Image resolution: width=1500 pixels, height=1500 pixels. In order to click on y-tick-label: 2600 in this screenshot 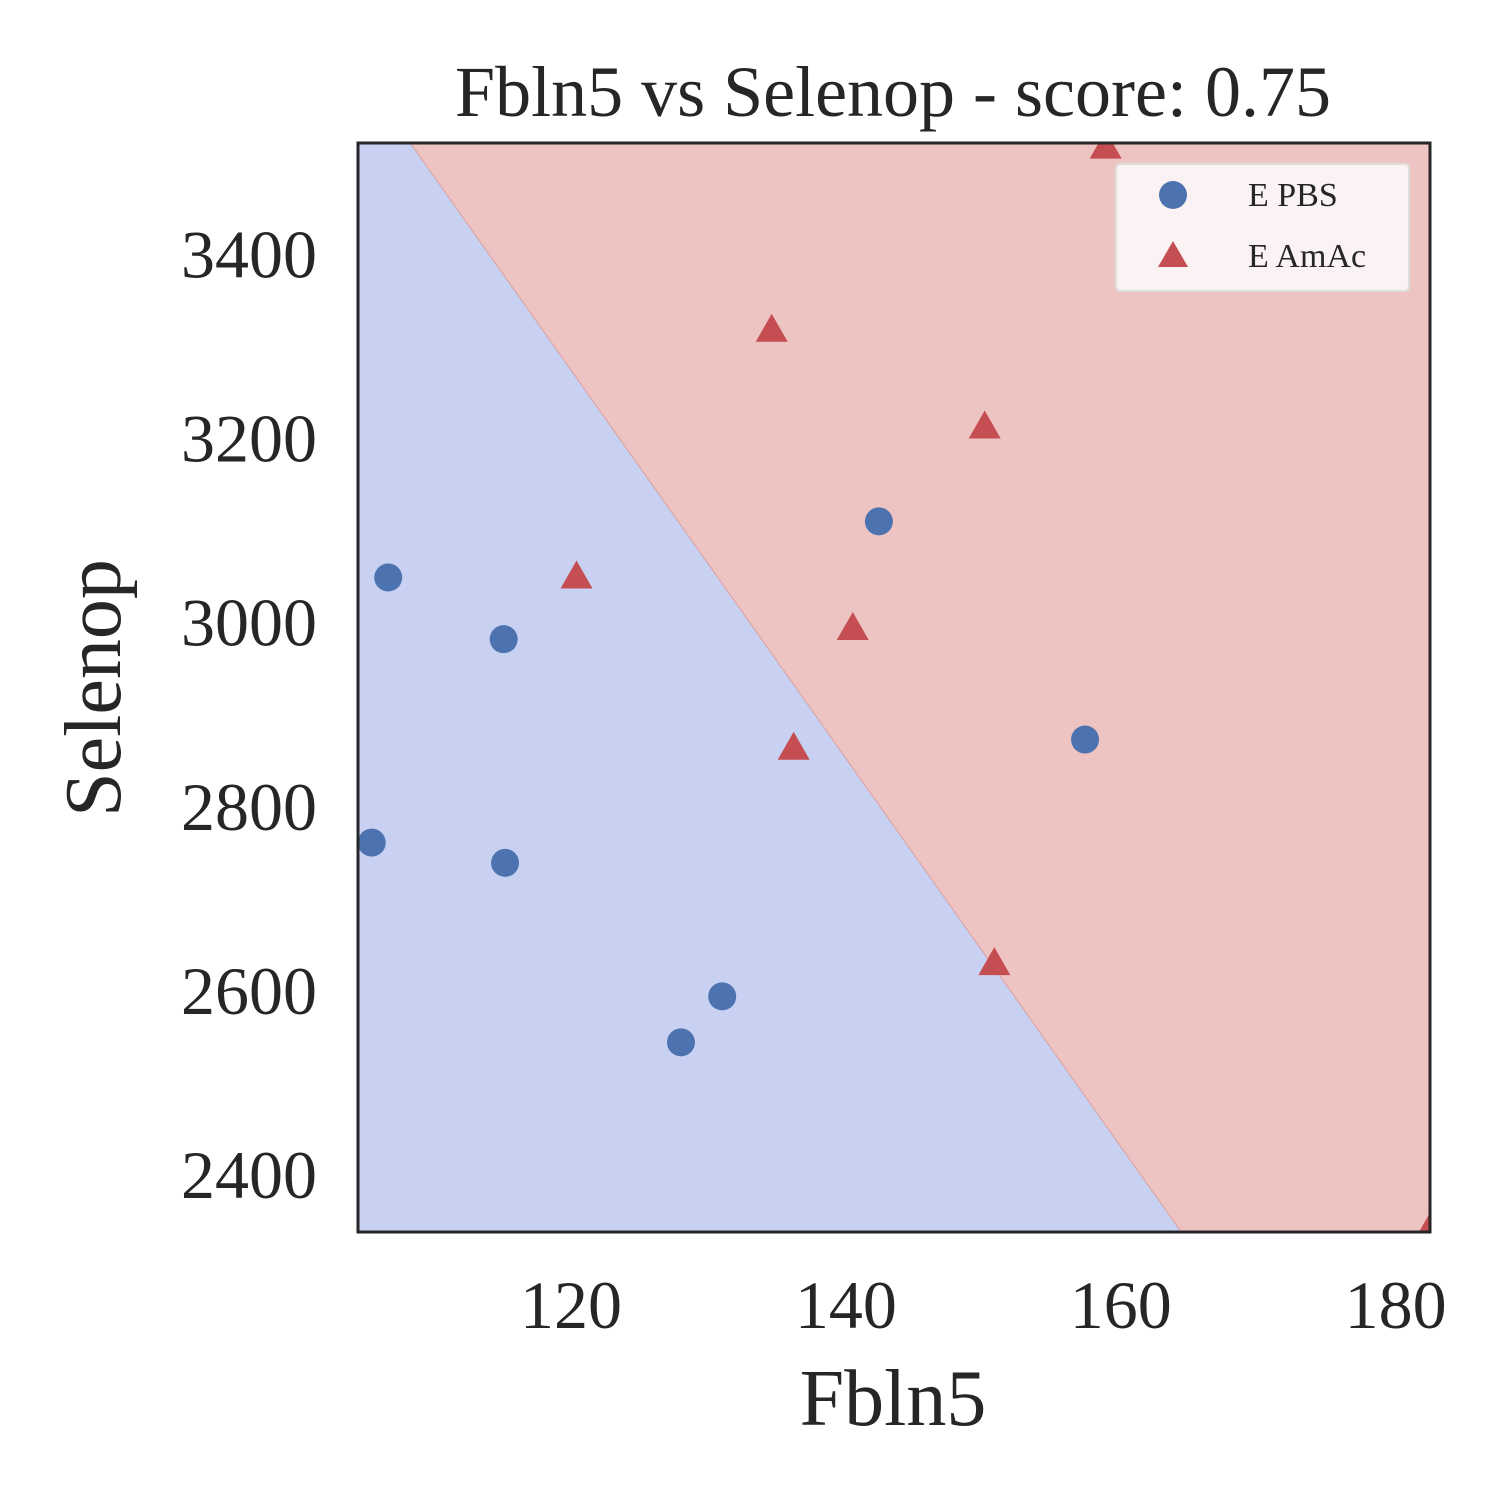, I will do `click(249, 991)`.